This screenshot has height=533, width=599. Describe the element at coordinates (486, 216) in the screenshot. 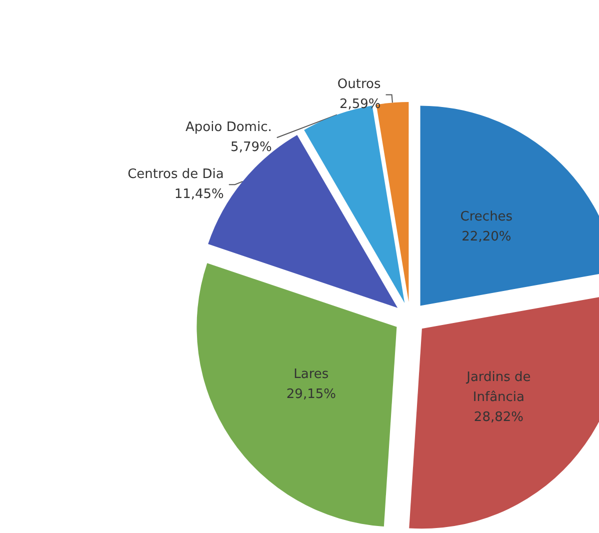

I see `slice-label: Creches` at that location.